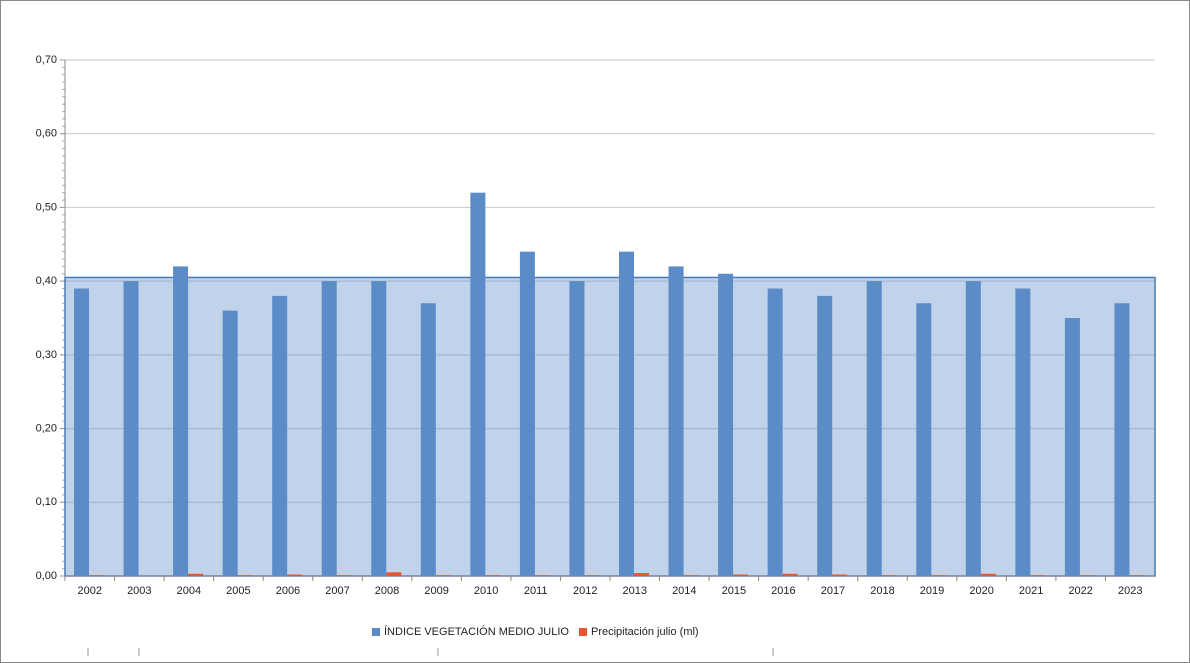 Image resolution: width=1190 pixels, height=663 pixels. Describe the element at coordinates (387, 591) in the screenshot. I see `x-tick-label: 2008` at that location.